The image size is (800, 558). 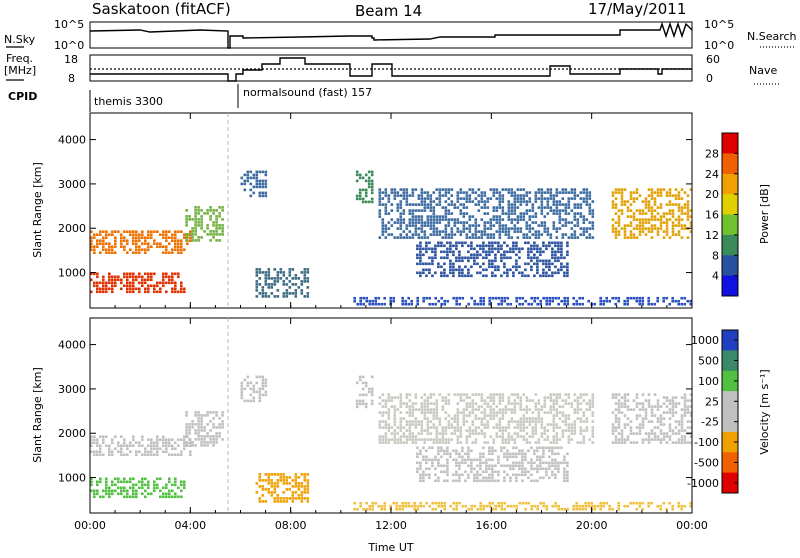 I want to click on y-tick-label: 4000, so click(x=72, y=345).